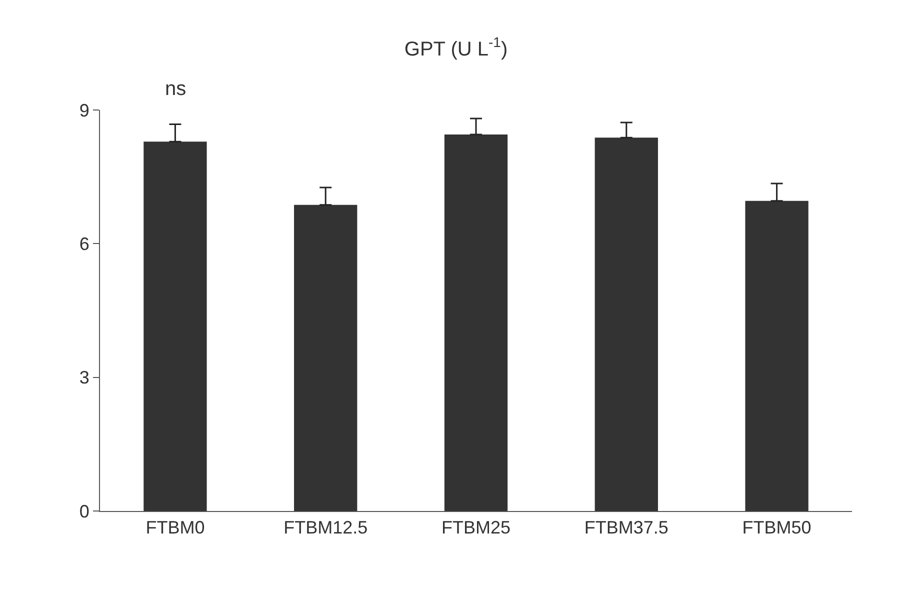 The image size is (912, 591). I want to click on x-tick-label: FTBM50, so click(777, 528).